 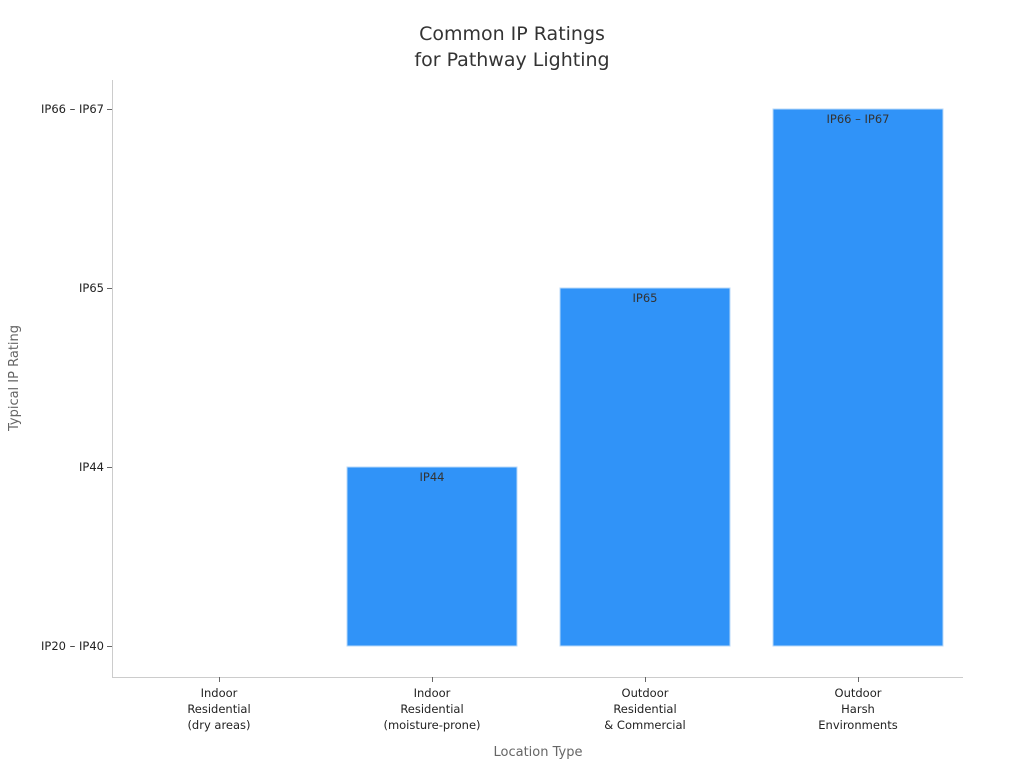 I want to click on y-tick-label: IP44, so click(x=91, y=467).